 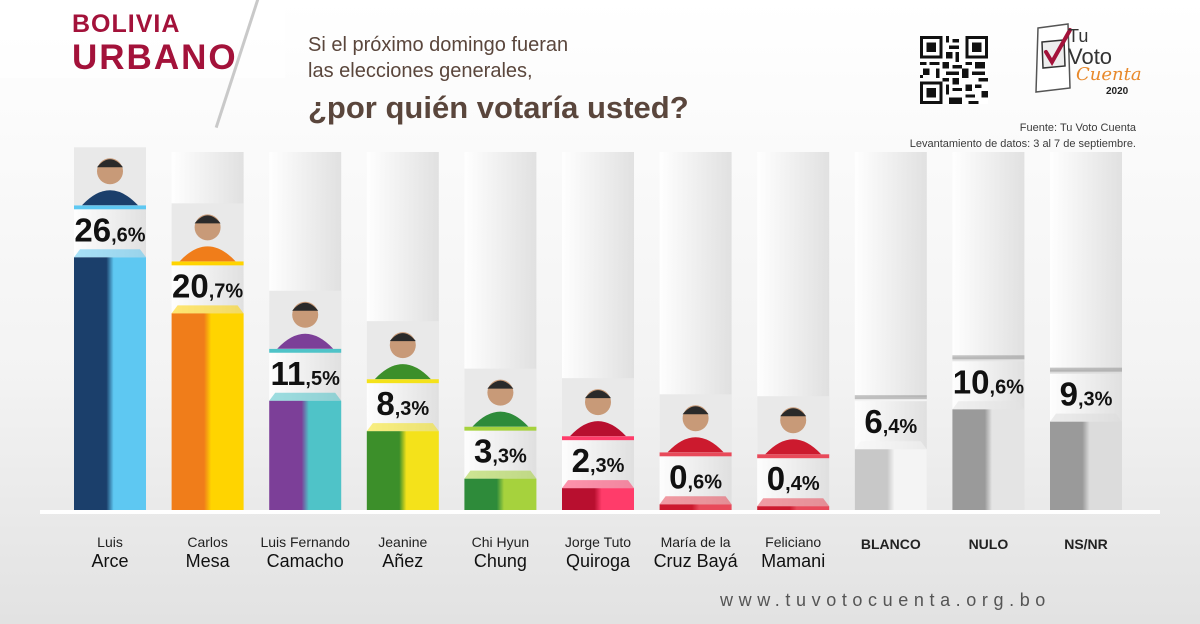 I want to click on value-label-integer: 6, so click(x=873, y=421).